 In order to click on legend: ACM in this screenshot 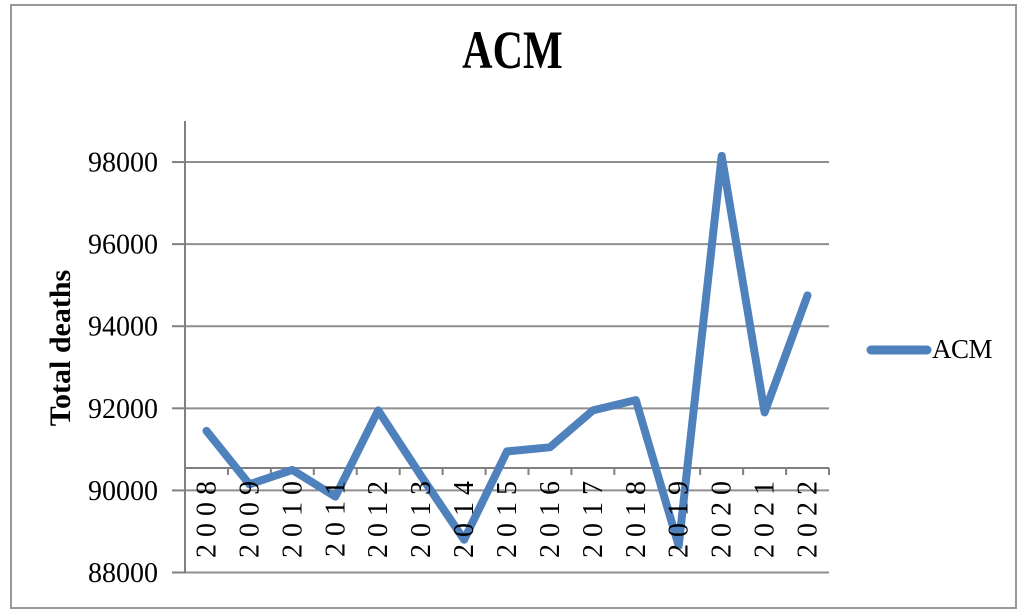, I will do `click(929, 349)`.